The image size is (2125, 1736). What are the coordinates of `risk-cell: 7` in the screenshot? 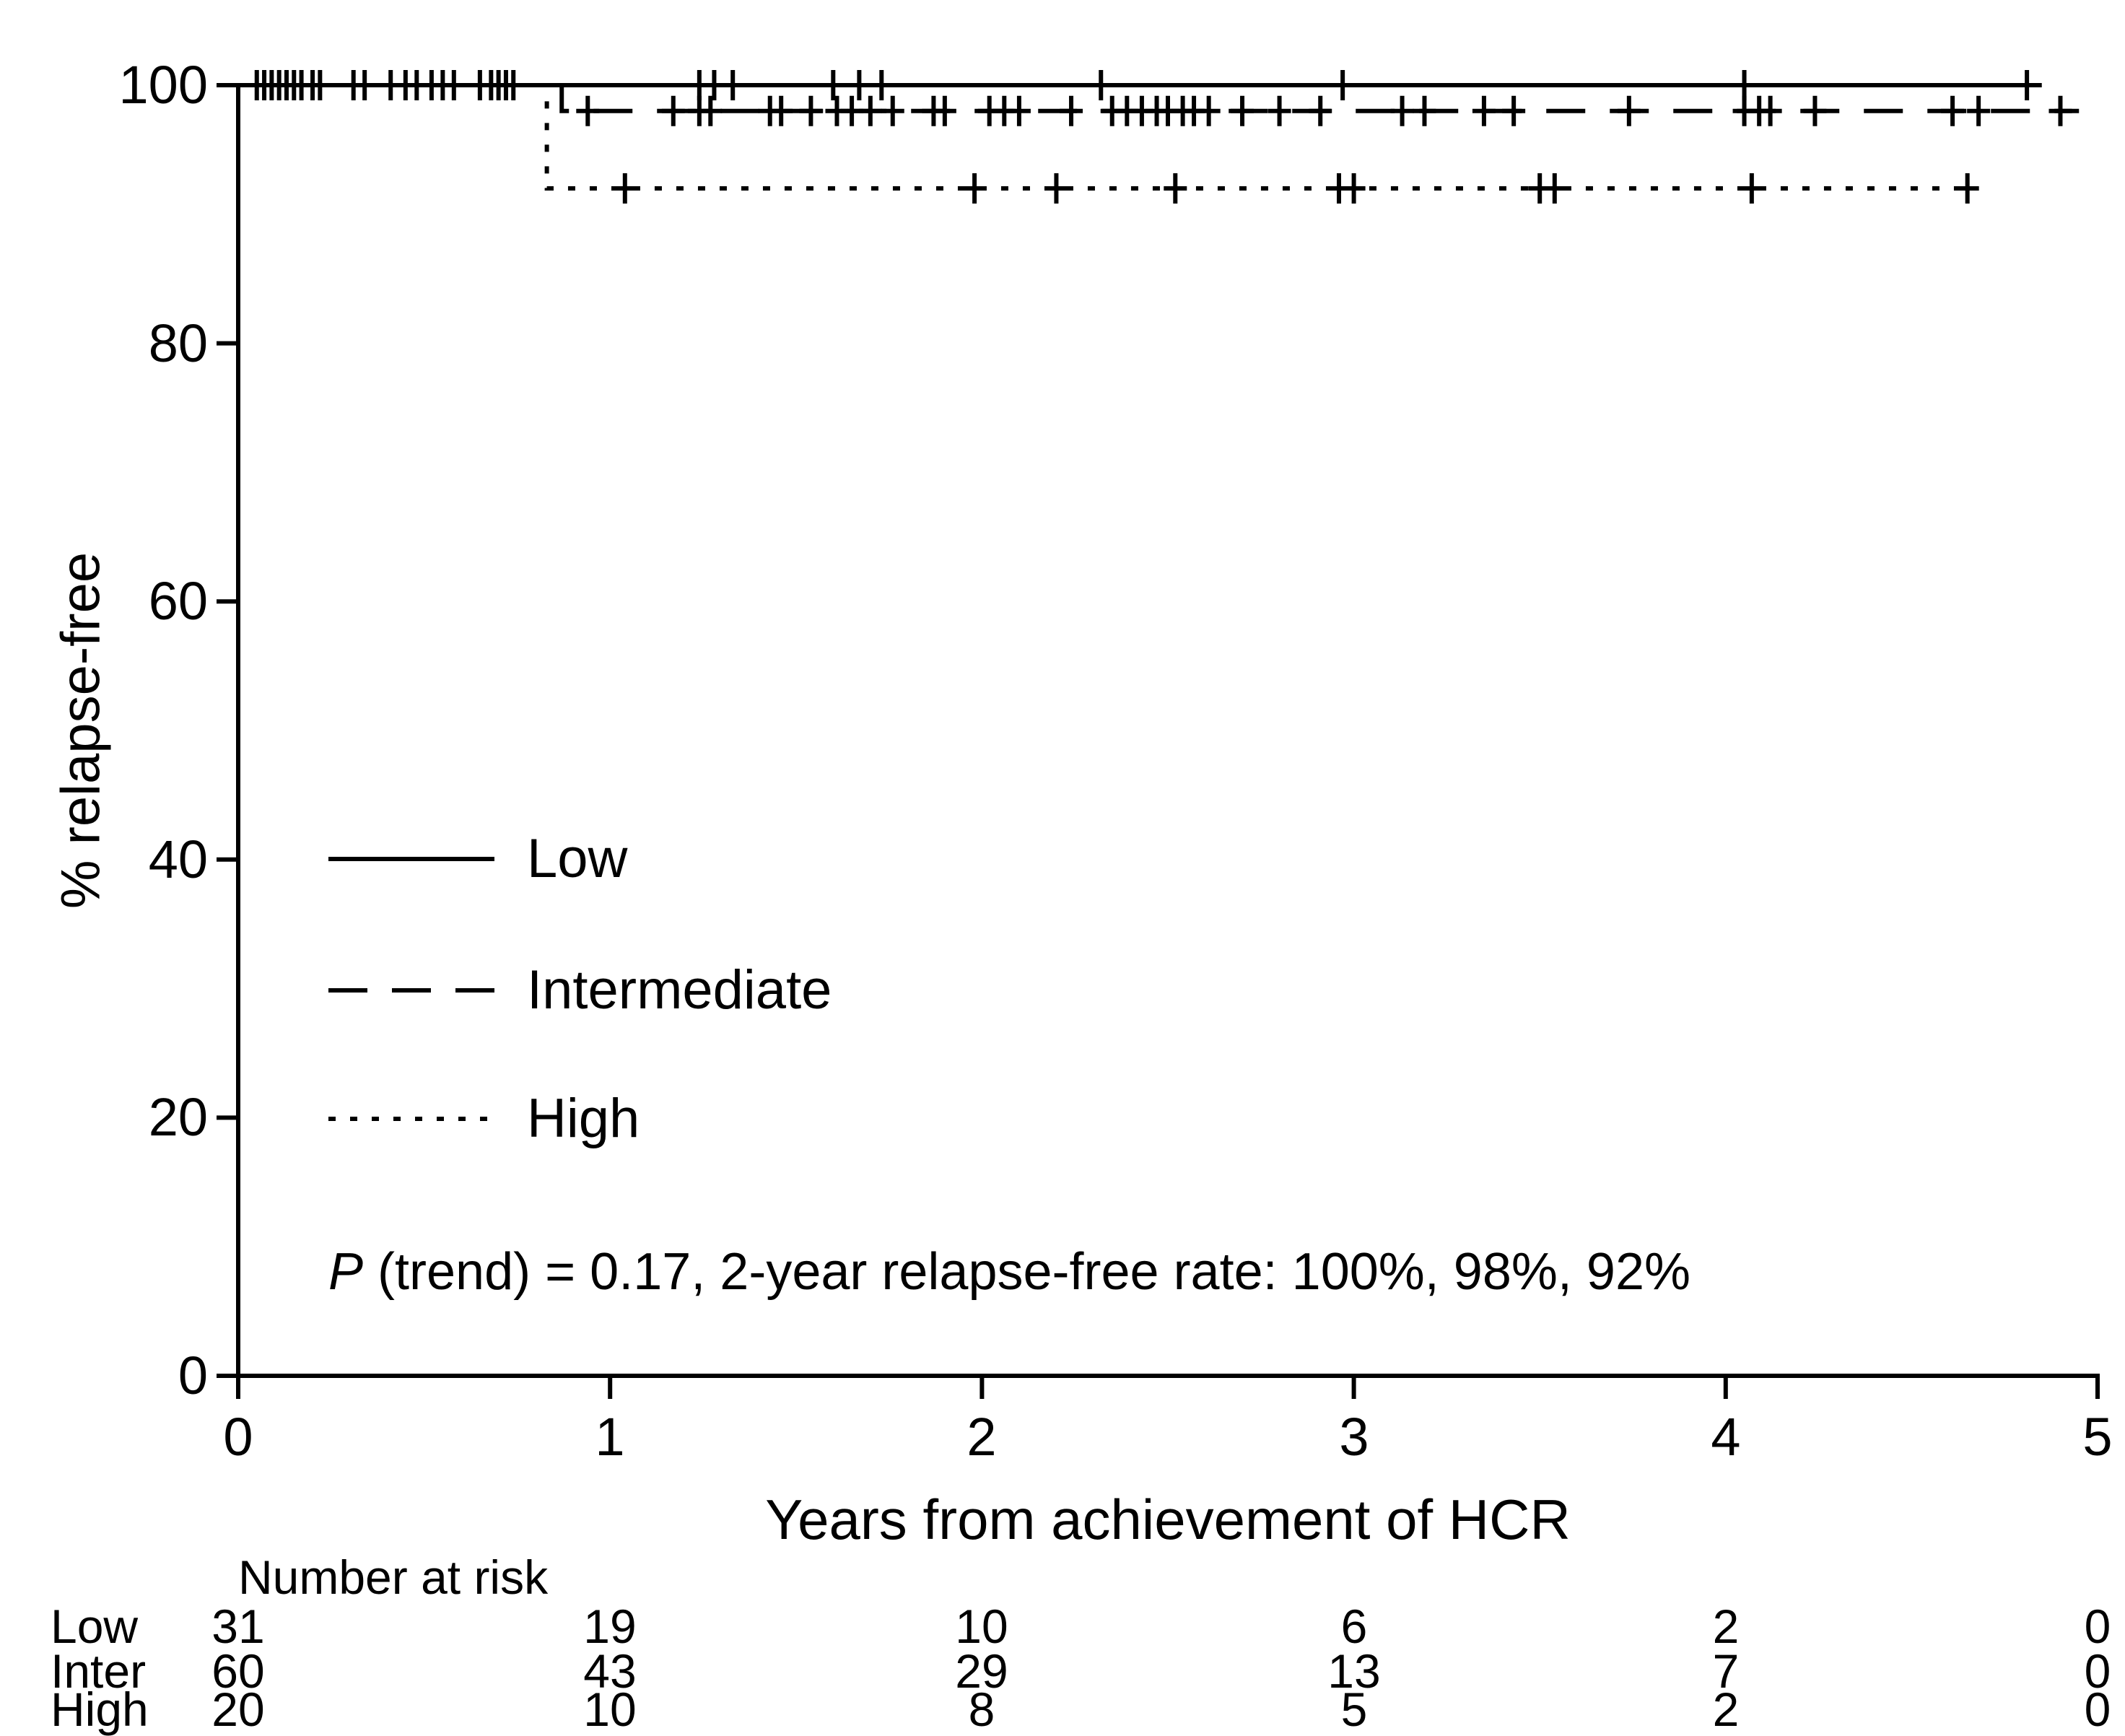 It's located at (1726, 1671).